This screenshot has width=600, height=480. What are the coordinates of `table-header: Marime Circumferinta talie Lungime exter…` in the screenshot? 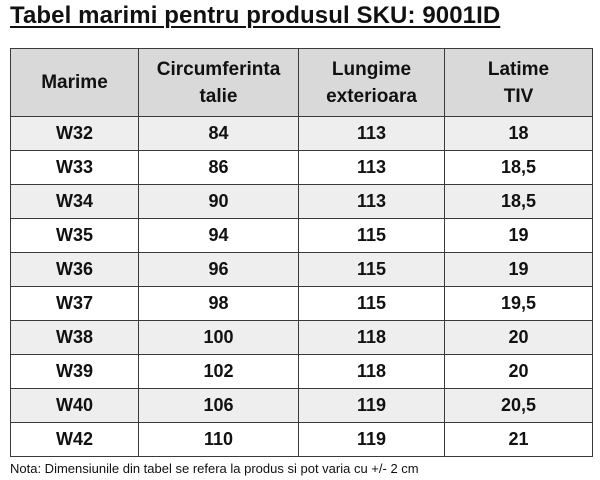 It's located at (301, 82).